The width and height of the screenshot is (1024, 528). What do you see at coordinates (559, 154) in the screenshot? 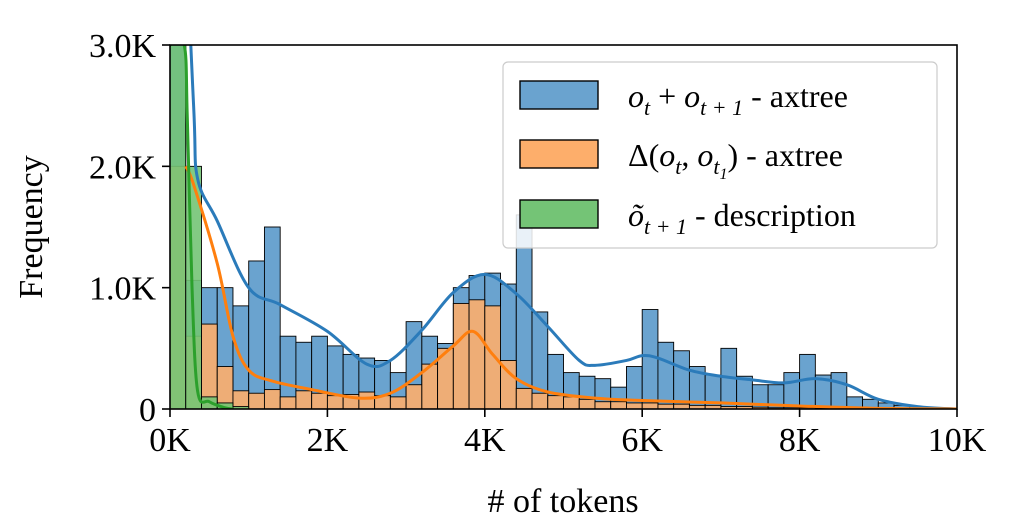
I see `legend-swatch-orange` at bounding box center [559, 154].